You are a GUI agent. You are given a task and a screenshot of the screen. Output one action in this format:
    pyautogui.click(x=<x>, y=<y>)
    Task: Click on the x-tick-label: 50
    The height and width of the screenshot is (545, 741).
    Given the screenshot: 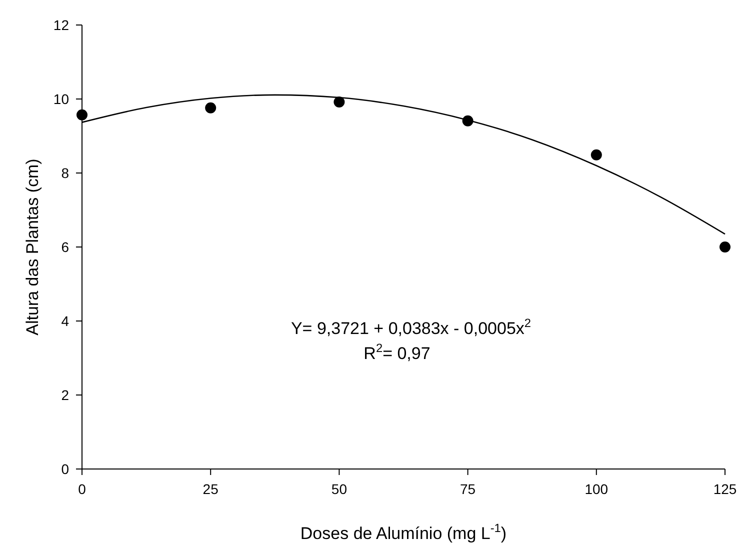 What is the action you would take?
    pyautogui.click(x=339, y=489)
    